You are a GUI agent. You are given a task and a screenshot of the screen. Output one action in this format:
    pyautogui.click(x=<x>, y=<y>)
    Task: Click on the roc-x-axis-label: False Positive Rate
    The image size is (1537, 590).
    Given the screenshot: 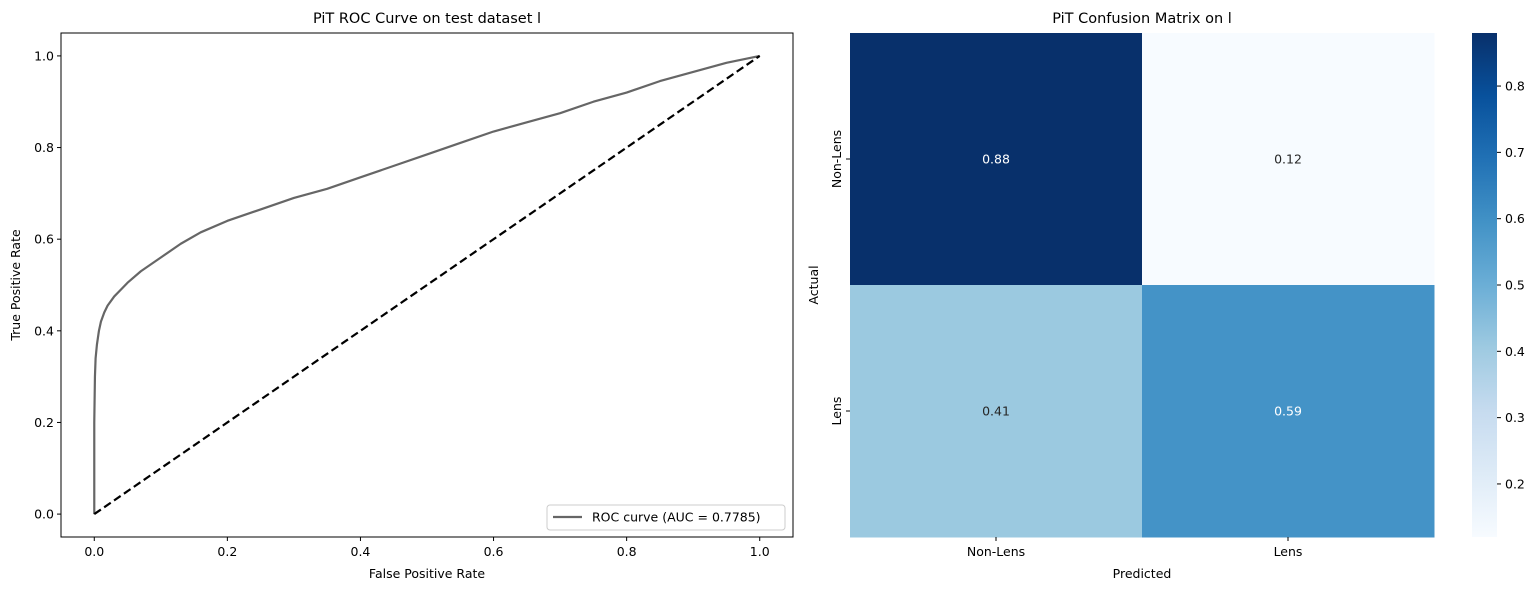 What is the action you would take?
    pyautogui.click(x=427, y=573)
    